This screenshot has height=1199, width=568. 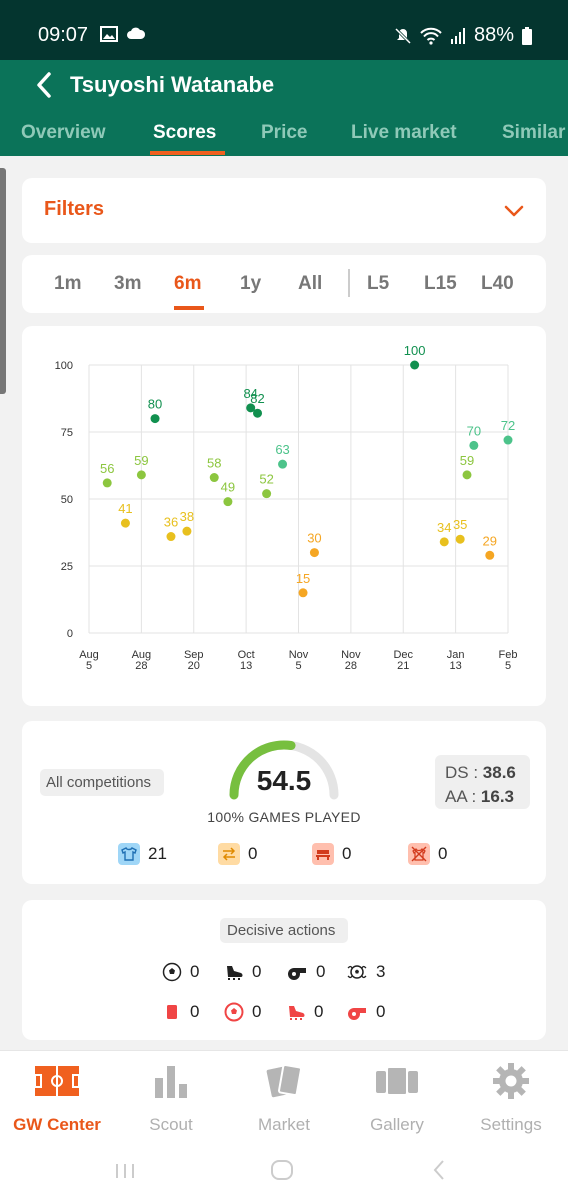 What do you see at coordinates (511, 1081) in the screenshot?
I see `gear-icon` at bounding box center [511, 1081].